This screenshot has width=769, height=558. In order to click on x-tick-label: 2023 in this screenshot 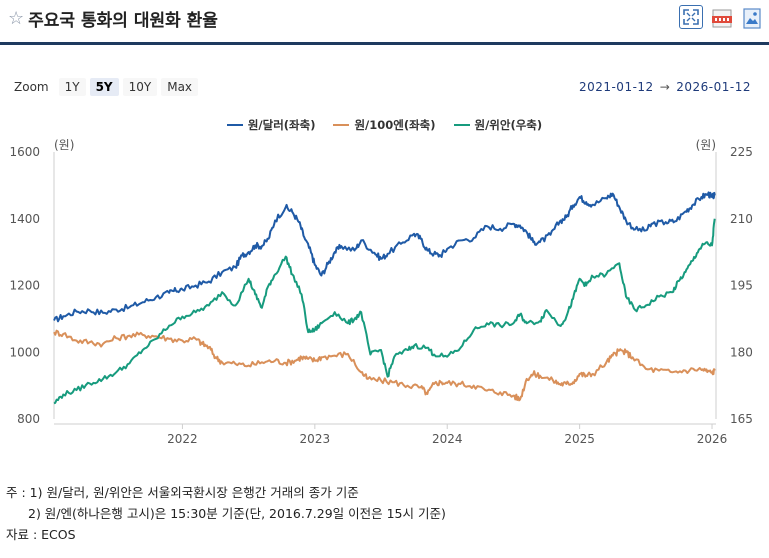, I will do `click(315, 439)`.